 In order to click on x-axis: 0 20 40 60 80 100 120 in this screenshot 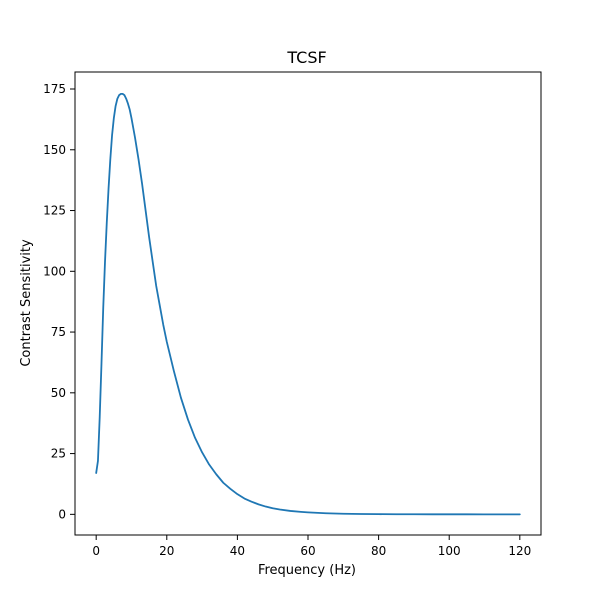, I will do `click(311, 546)`.